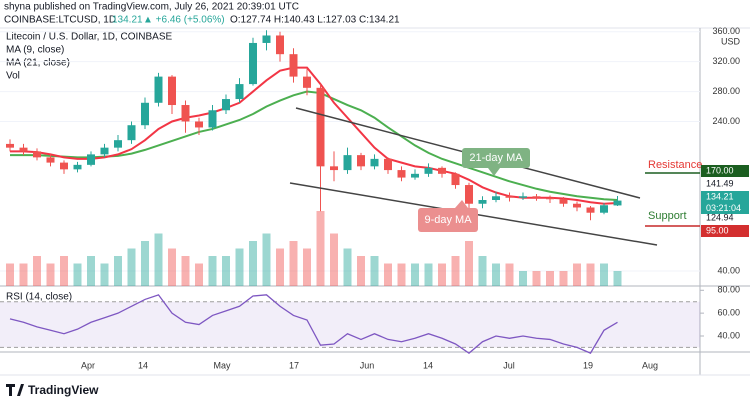 This screenshot has height=404, width=750. I want to click on ma21-callout: 21-day MA, so click(496, 162).